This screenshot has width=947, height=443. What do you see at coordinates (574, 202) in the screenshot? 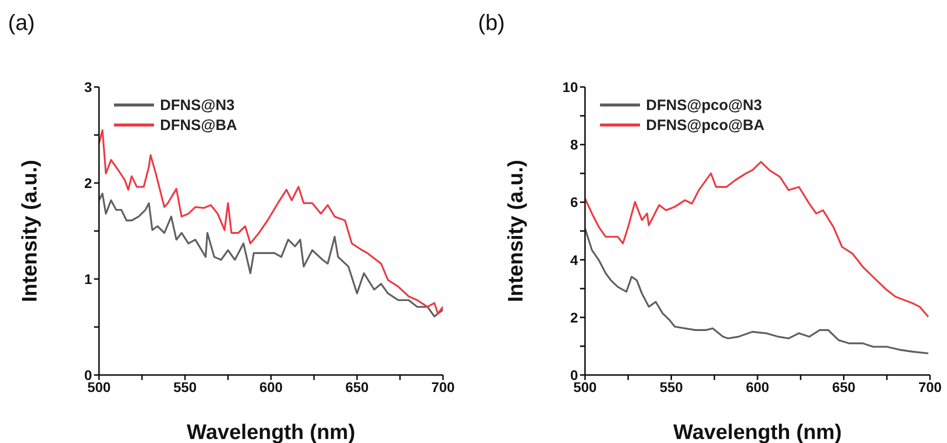
I see `y-tick-label: 6` at bounding box center [574, 202].